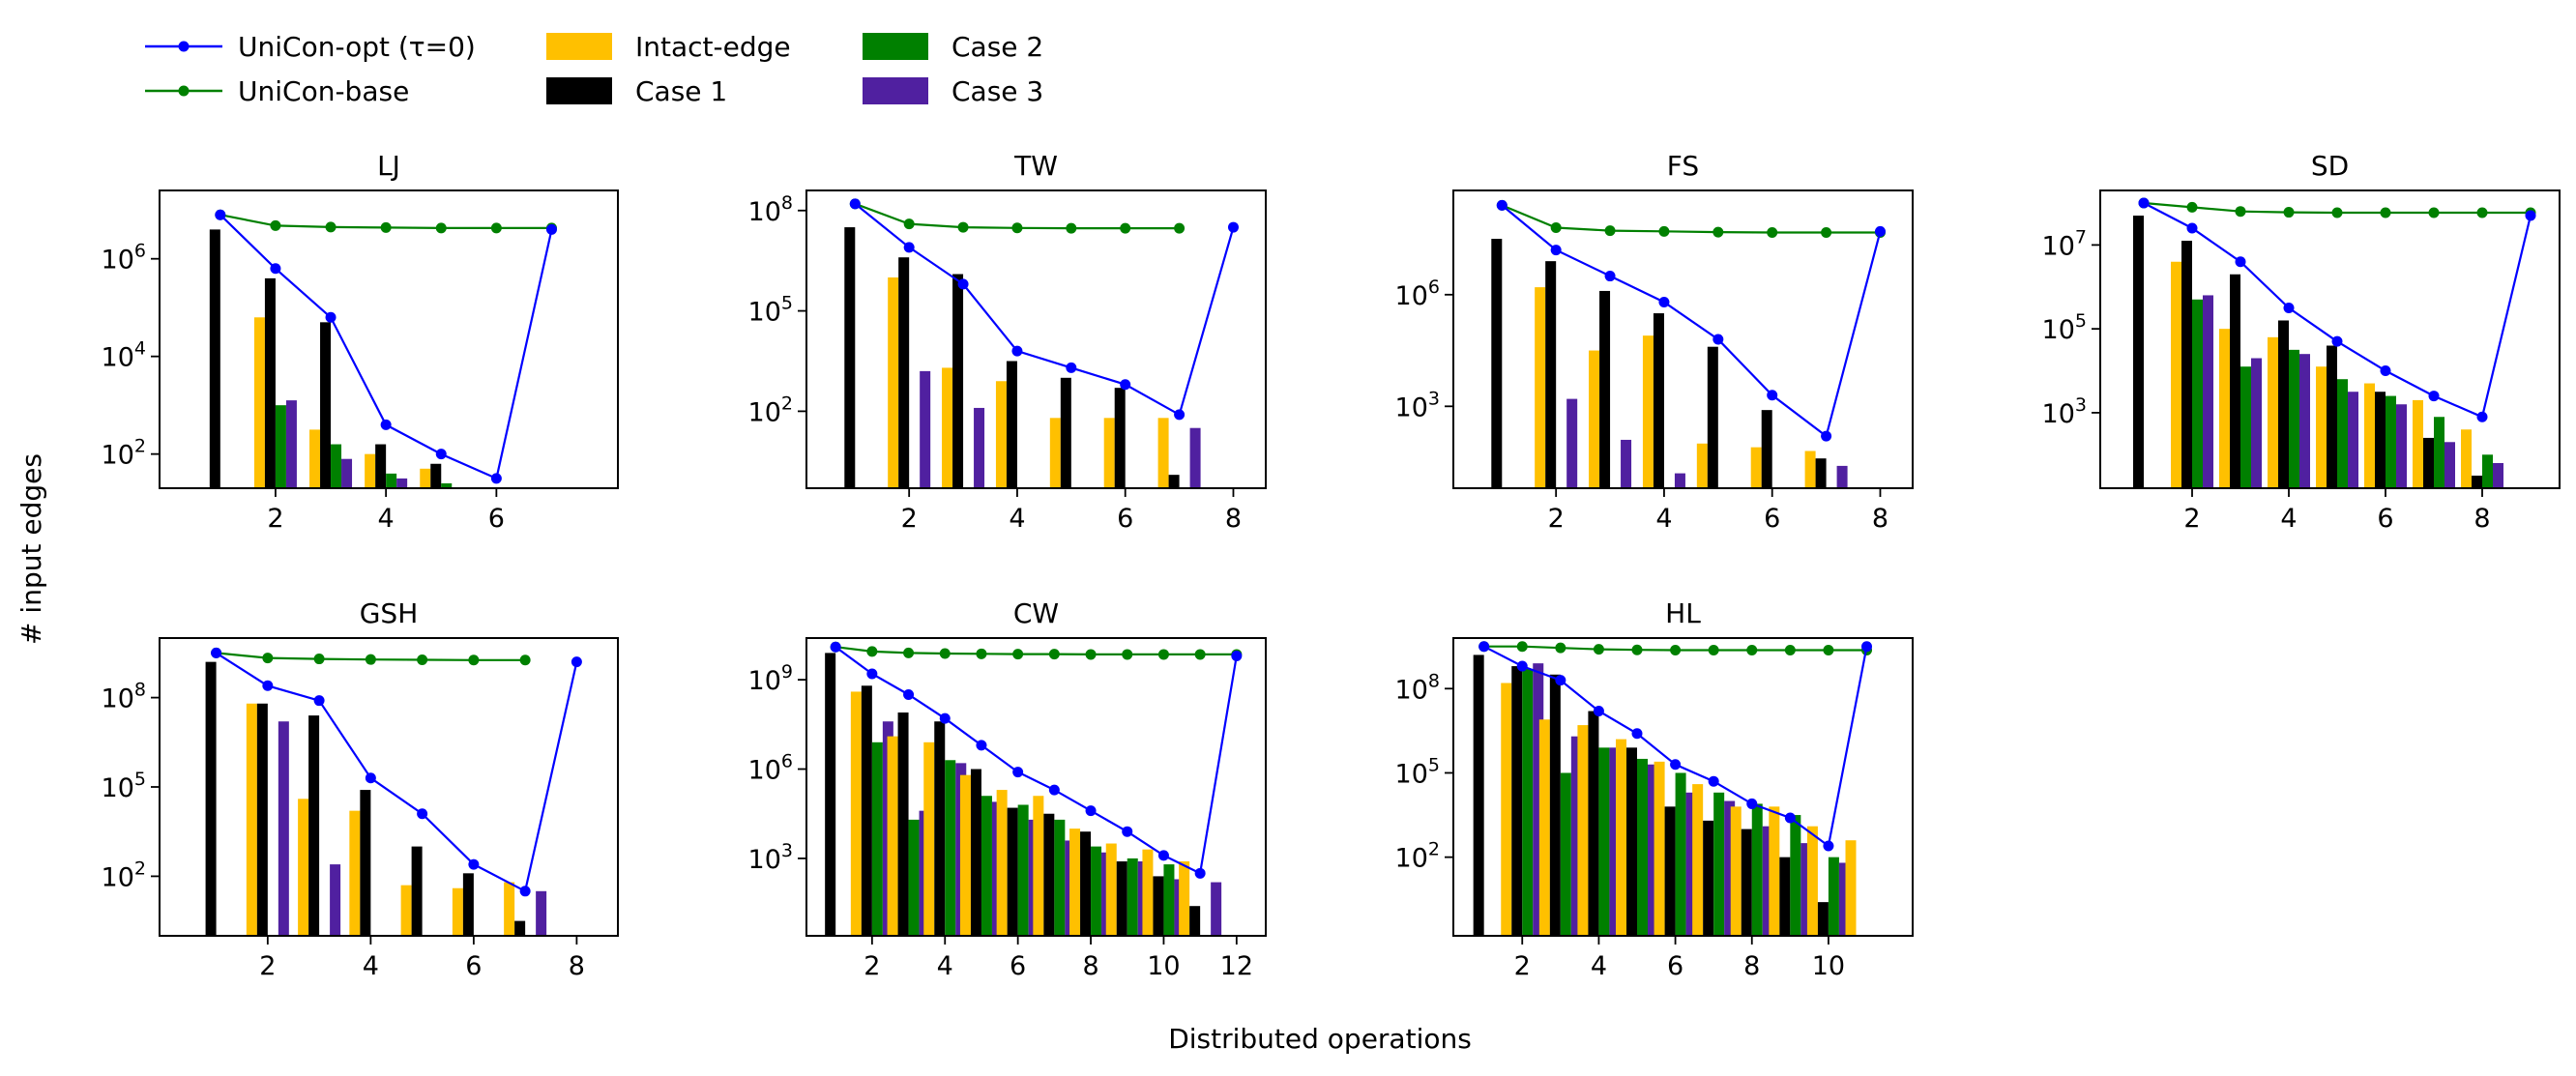 The height and width of the screenshot is (1076, 2576). I want to click on legend-bar-swatch, so click(579, 46).